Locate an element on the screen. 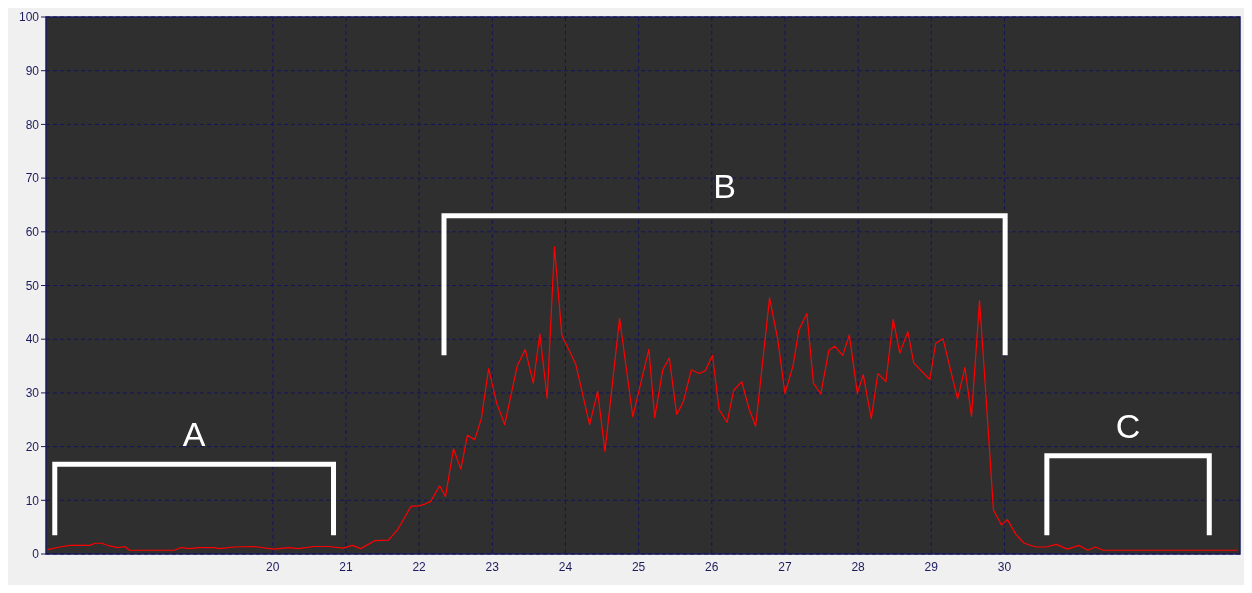 Image resolution: width=1252 pixels, height=593 pixels. y-tick-label: 80 is located at coordinates (32, 124).